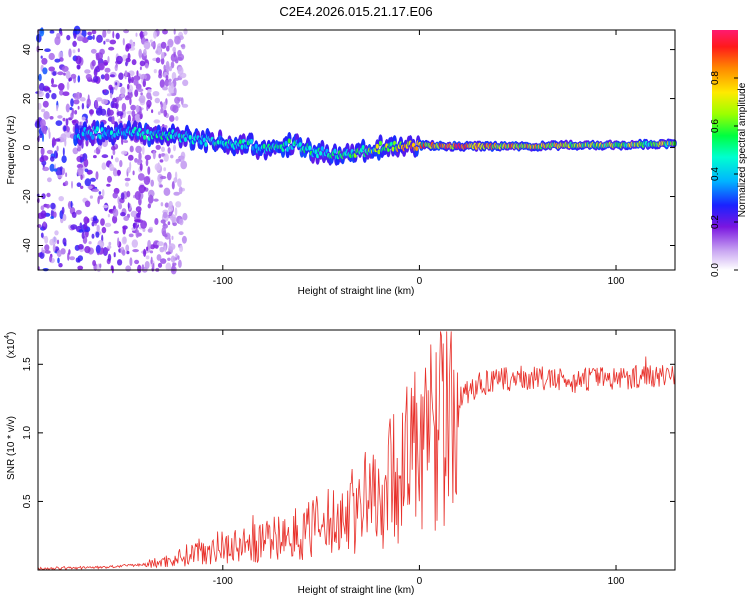 The image size is (750, 600). I want to click on figure-title: C2E4.2026.015.21.17.E06, so click(355, 11).